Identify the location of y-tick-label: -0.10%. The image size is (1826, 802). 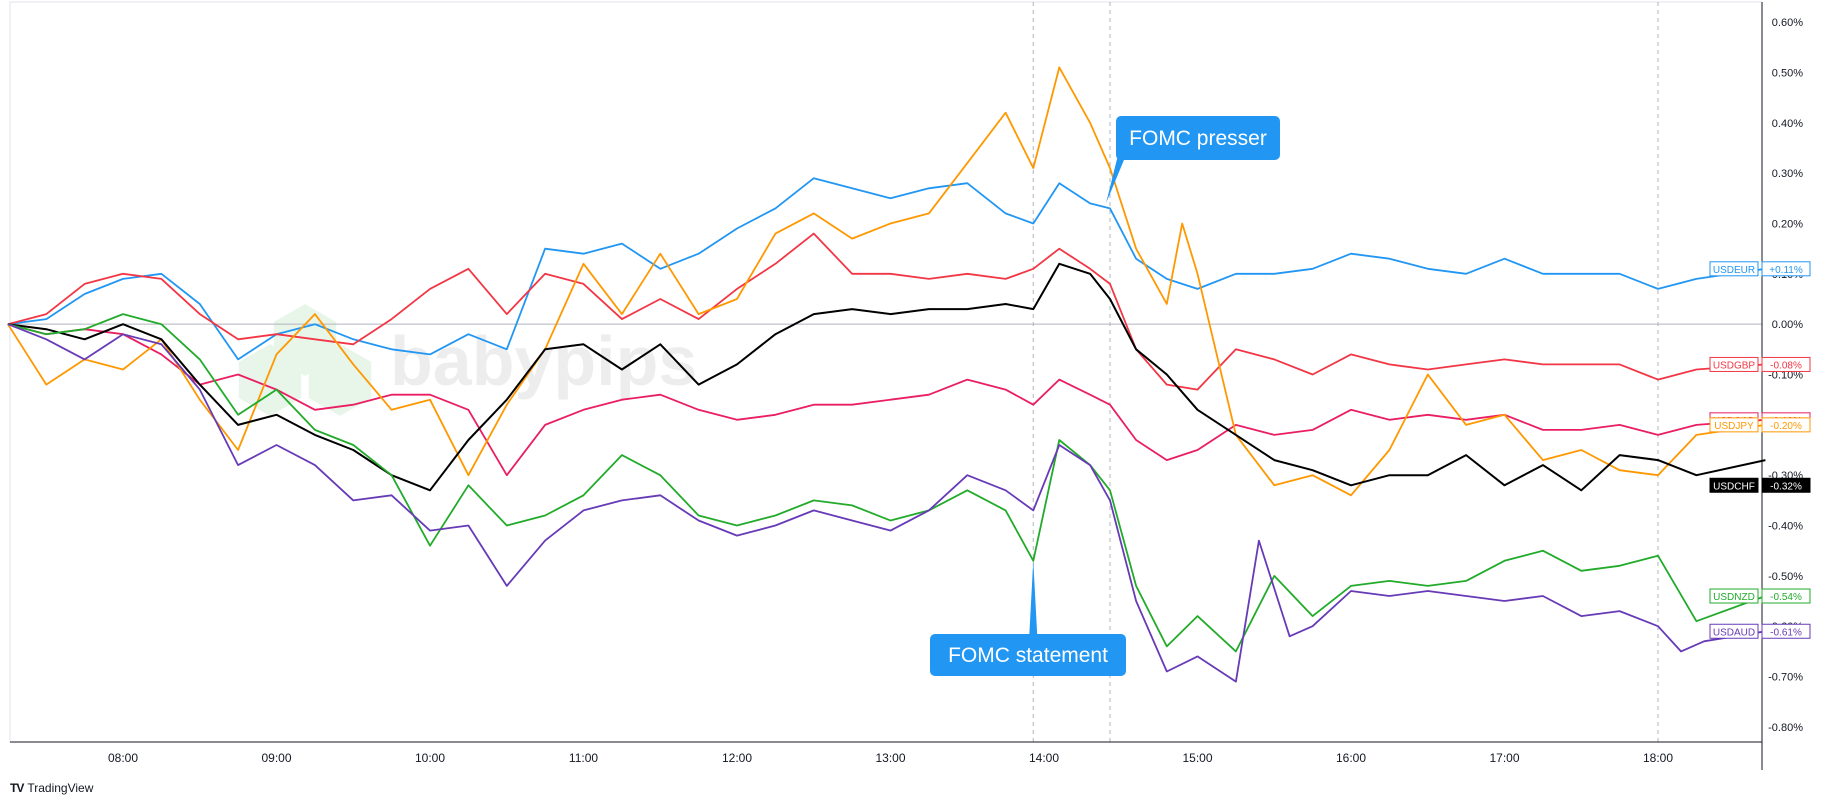
(1785, 376).